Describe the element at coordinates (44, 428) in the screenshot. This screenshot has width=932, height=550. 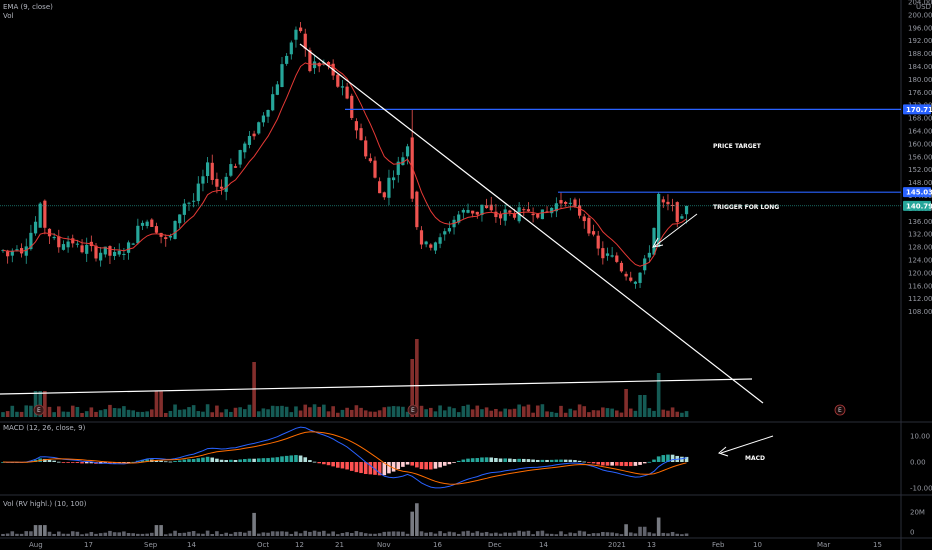
I see `macd-legend: MACD (12, 26, close, 9)` at that location.